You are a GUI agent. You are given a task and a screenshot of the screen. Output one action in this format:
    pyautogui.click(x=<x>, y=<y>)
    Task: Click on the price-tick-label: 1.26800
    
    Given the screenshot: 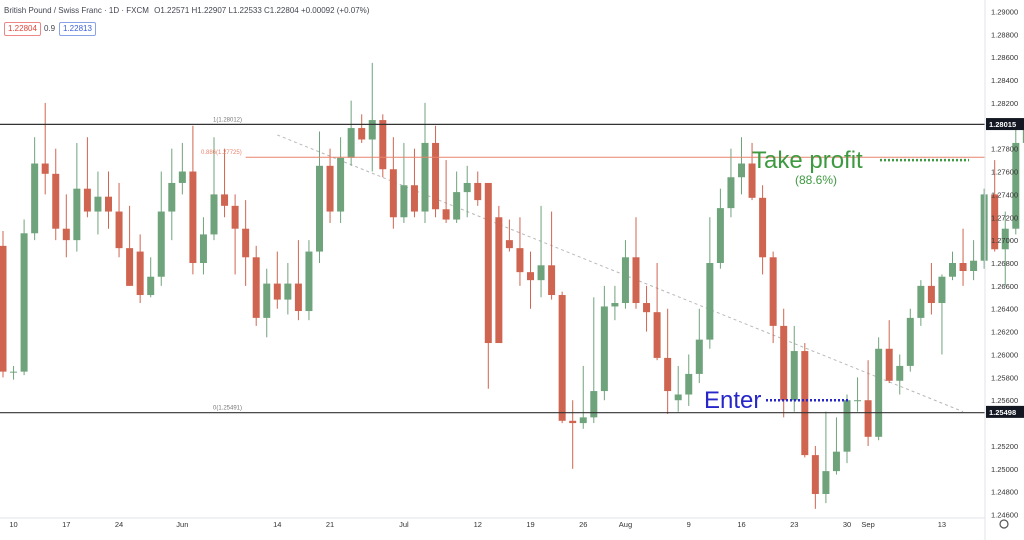 What is the action you would take?
    pyautogui.click(x=1004, y=263)
    